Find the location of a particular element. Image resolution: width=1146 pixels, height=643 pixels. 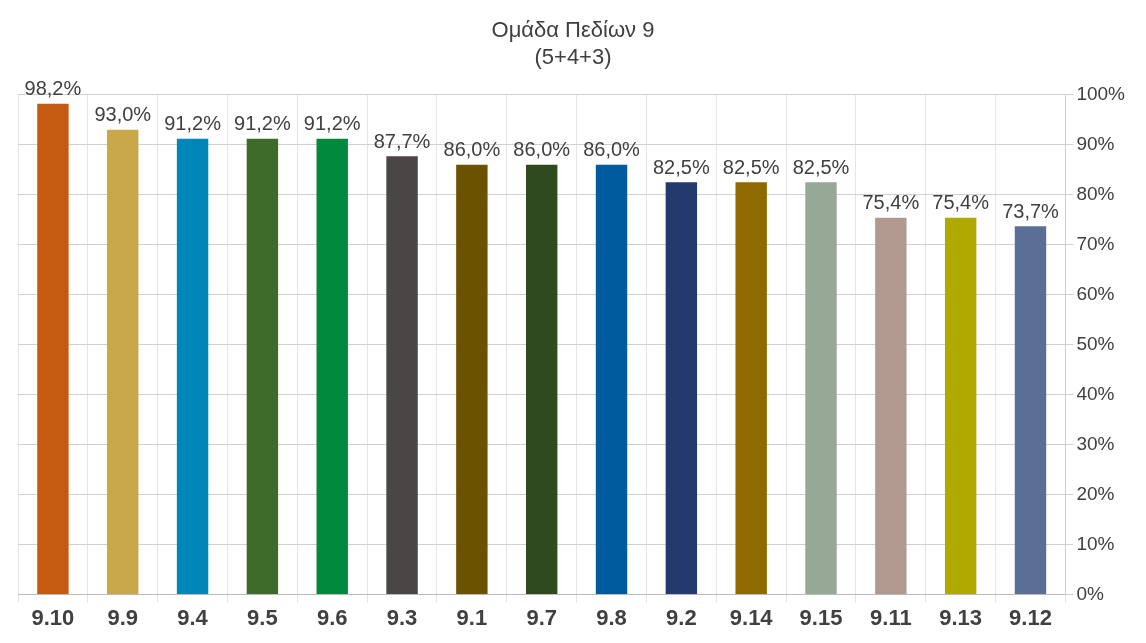

data-label: 87,7% is located at coordinates (402, 140).